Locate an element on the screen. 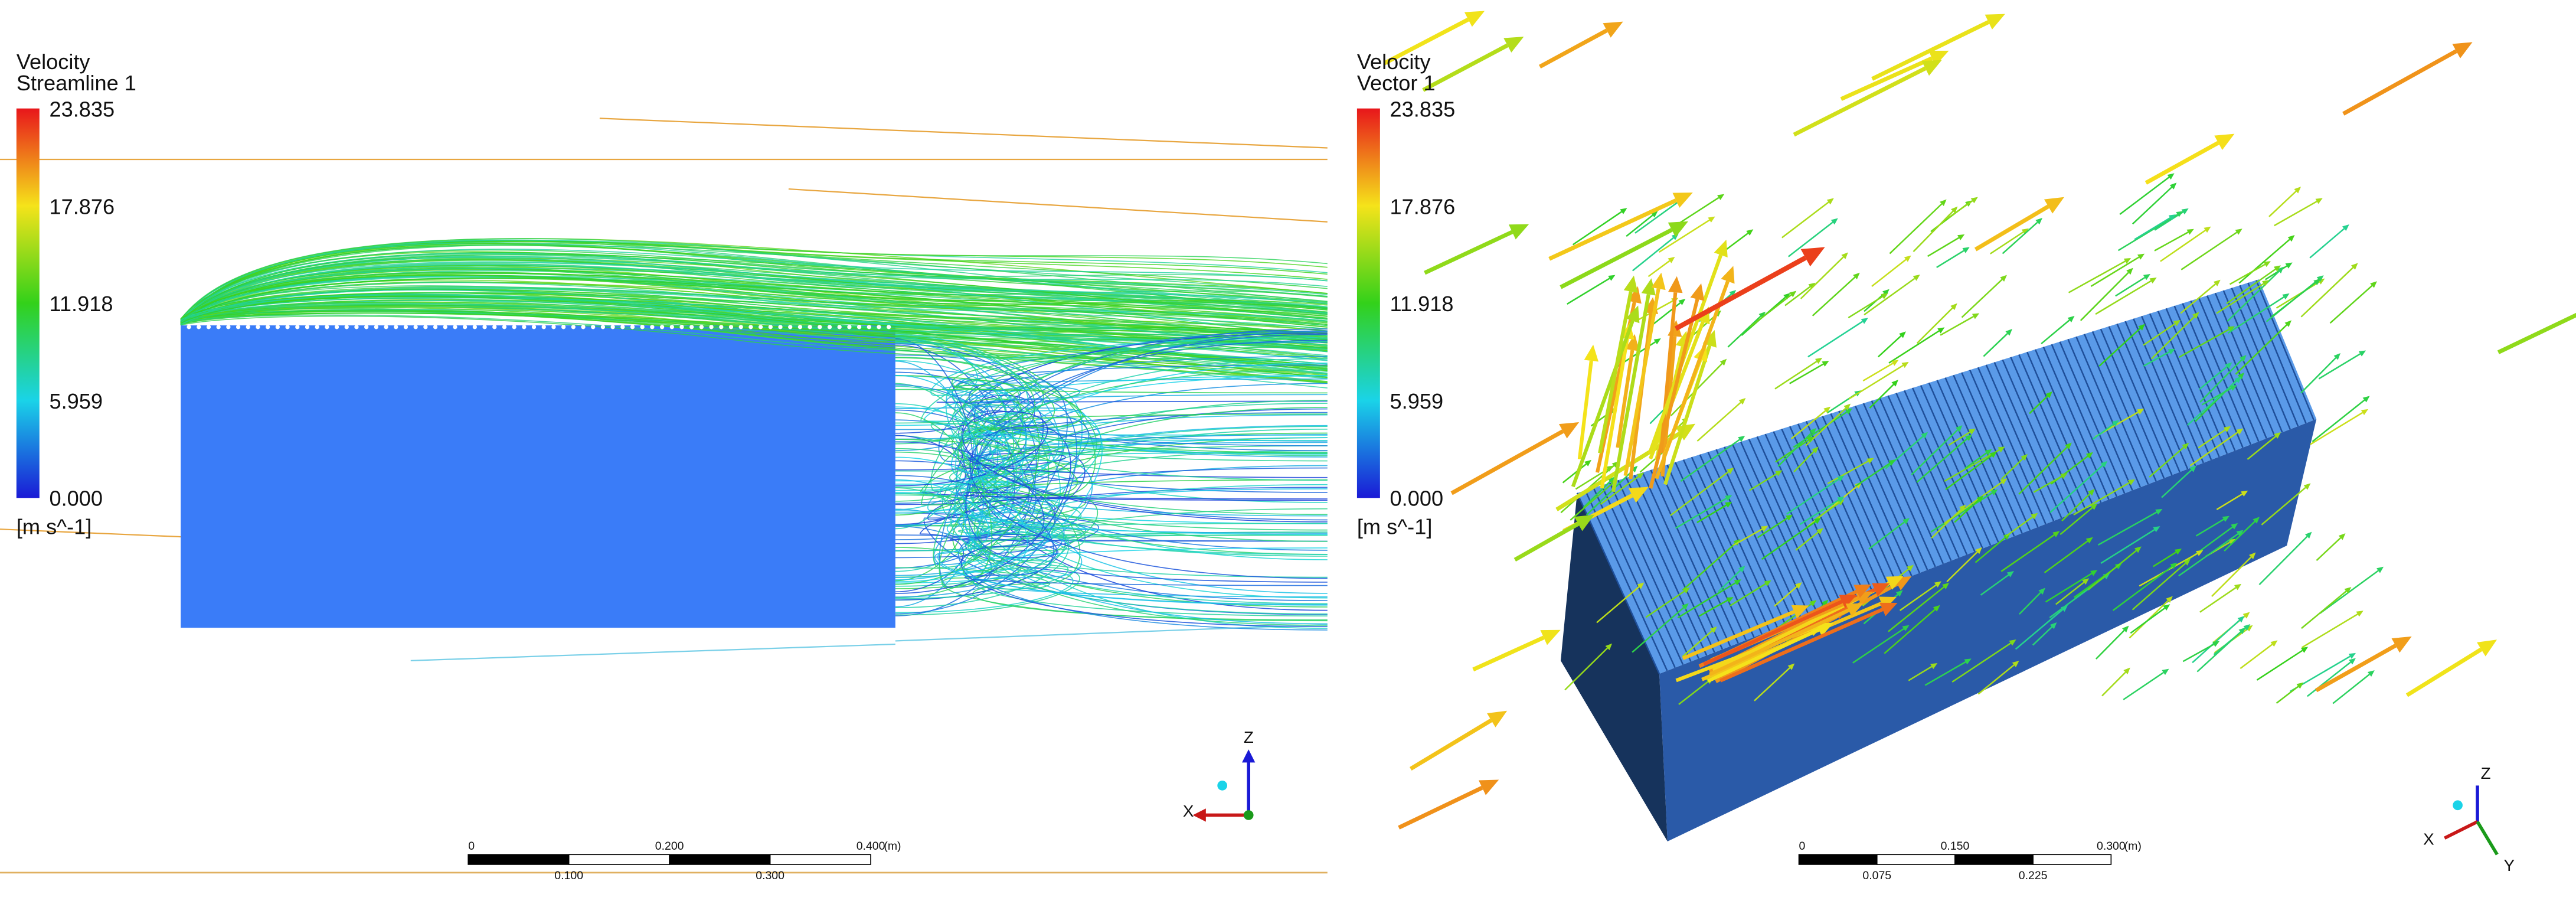 This screenshot has height=917, width=2576. box-end-face is located at coordinates (1614, 666).